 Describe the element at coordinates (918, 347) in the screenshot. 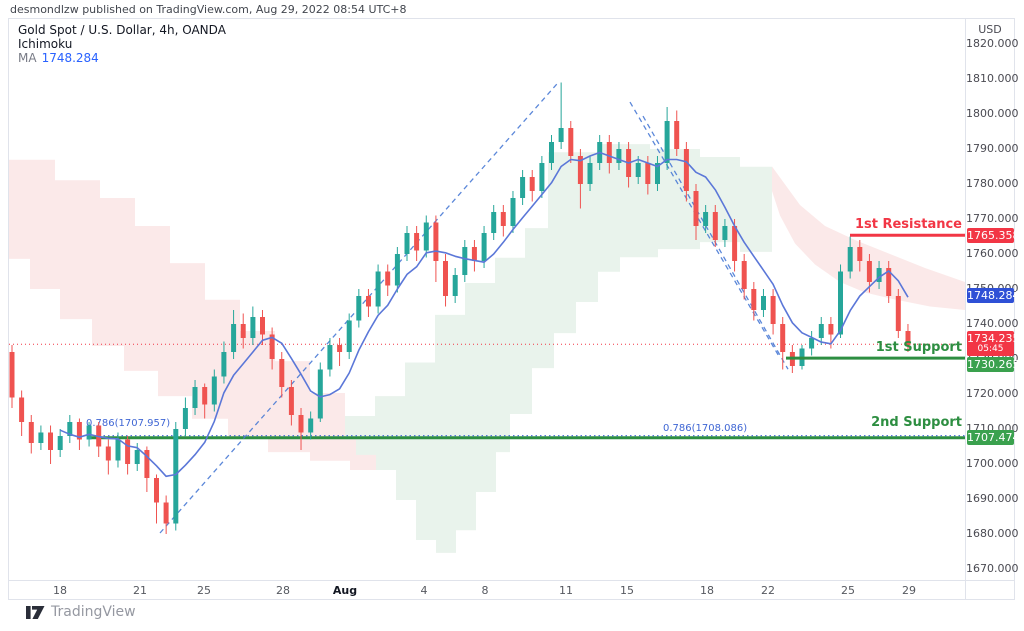

I see `support1-annotation-label: 1st Support` at that location.